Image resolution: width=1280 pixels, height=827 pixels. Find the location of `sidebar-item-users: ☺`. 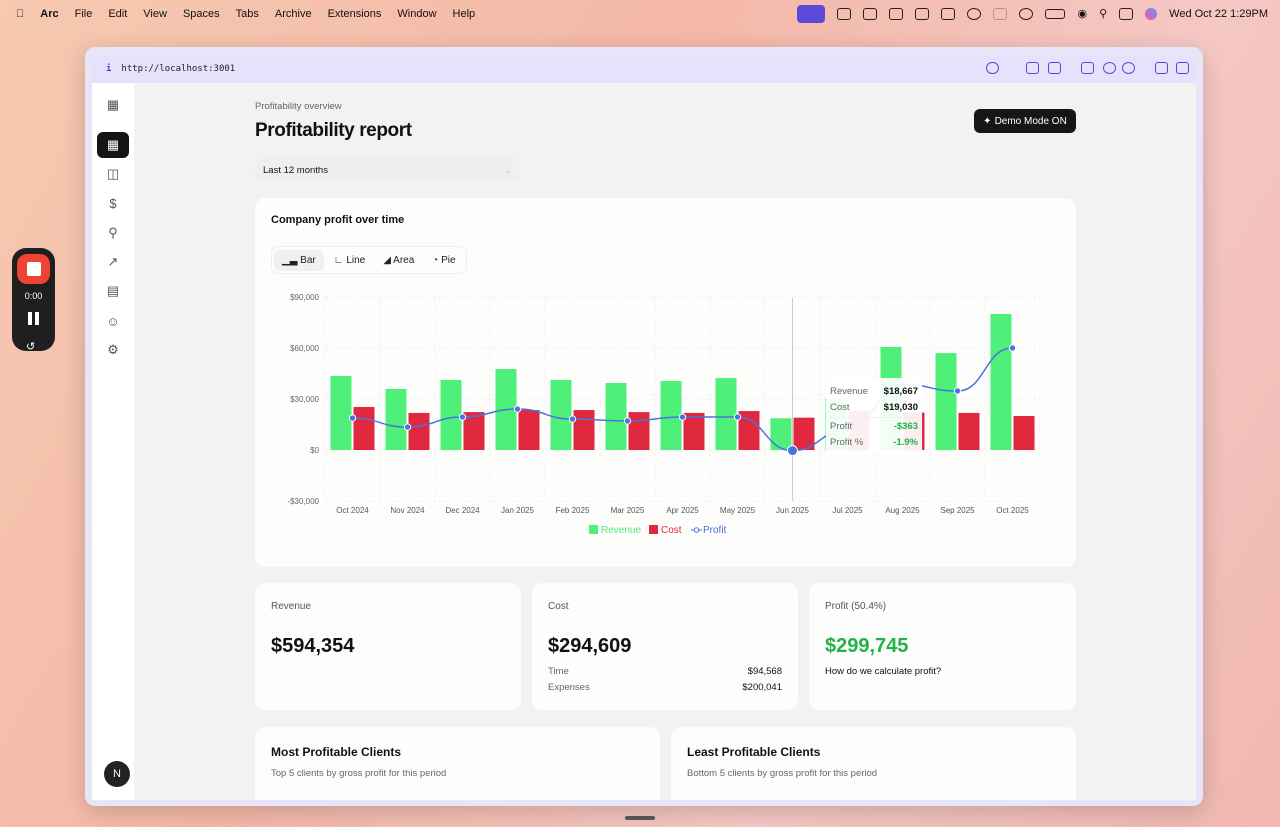

sidebar-item-users: ☺ is located at coordinates (113, 321).